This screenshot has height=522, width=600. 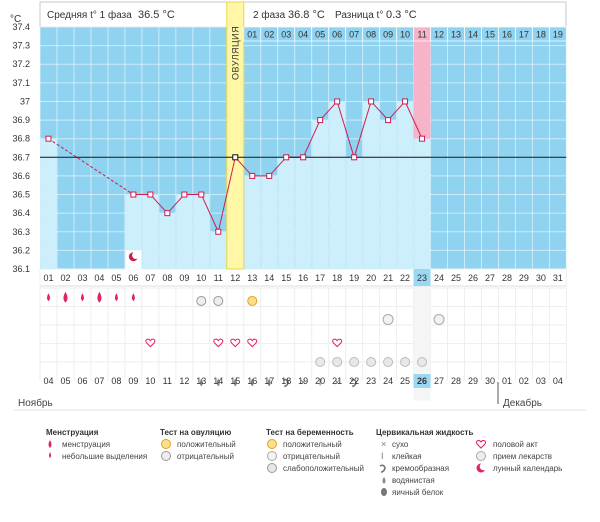 I want to click on cycle-day-label: 02, so click(x=65, y=278).